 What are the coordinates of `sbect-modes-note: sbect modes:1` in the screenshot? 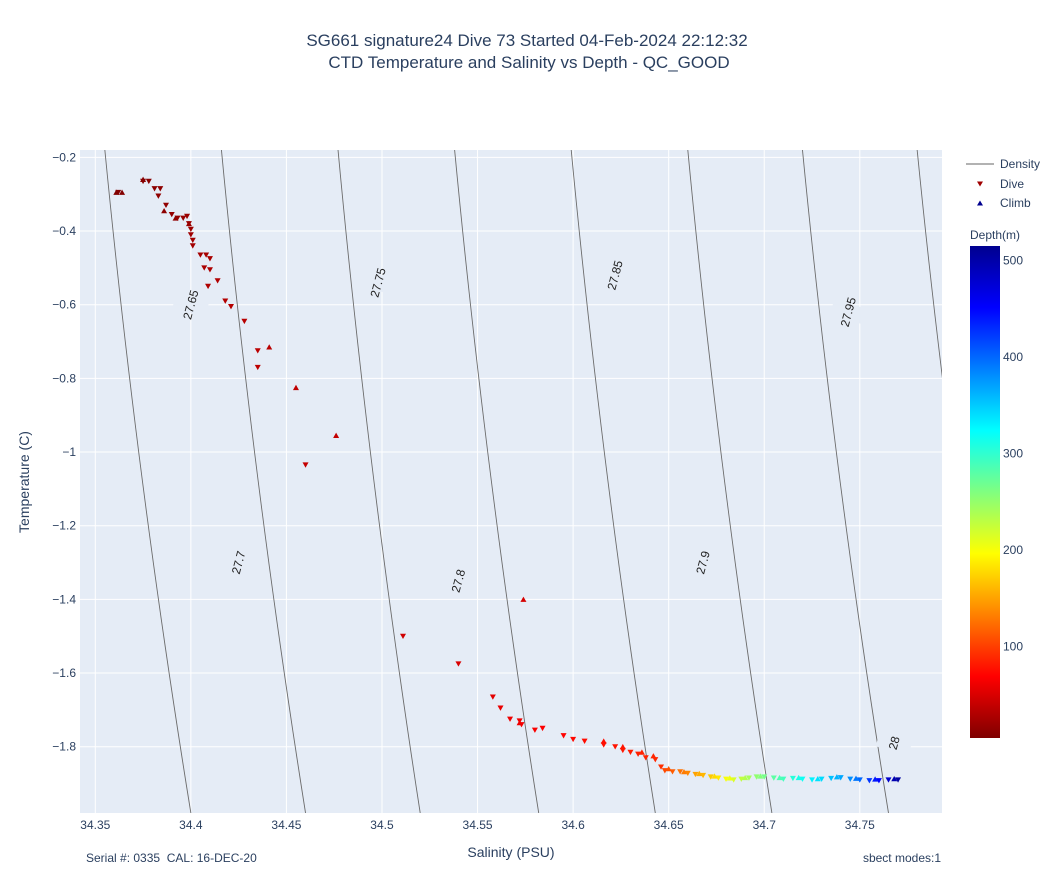 It's located at (902, 858).